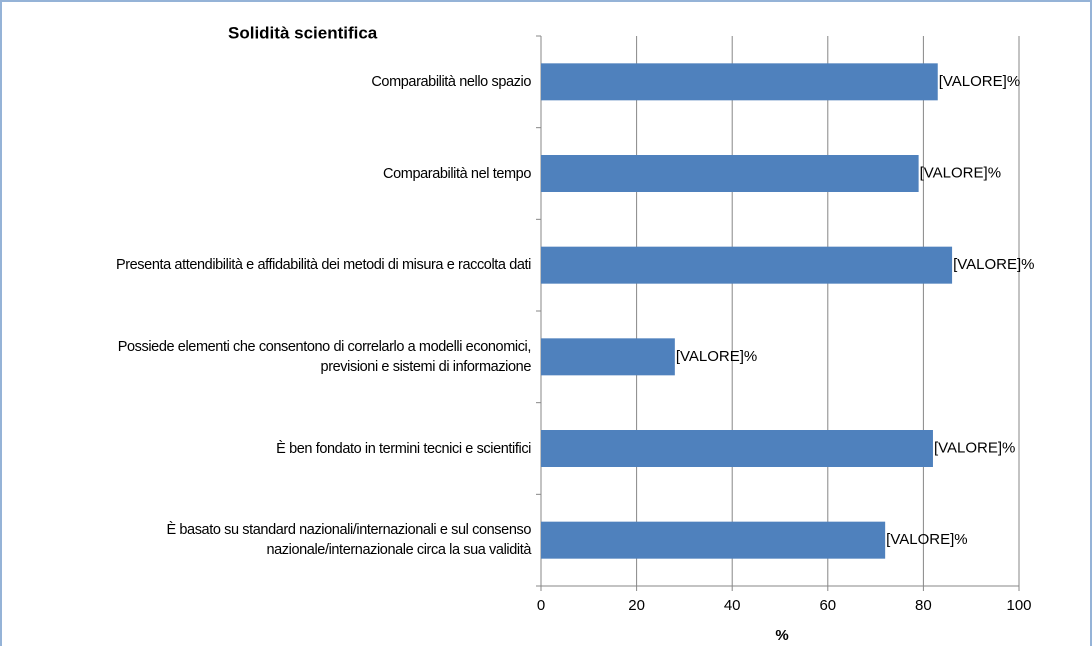 This screenshot has height=646, width=1092. Describe the element at coordinates (732, 605) in the screenshot. I see `x-tick-label: 40` at that location.